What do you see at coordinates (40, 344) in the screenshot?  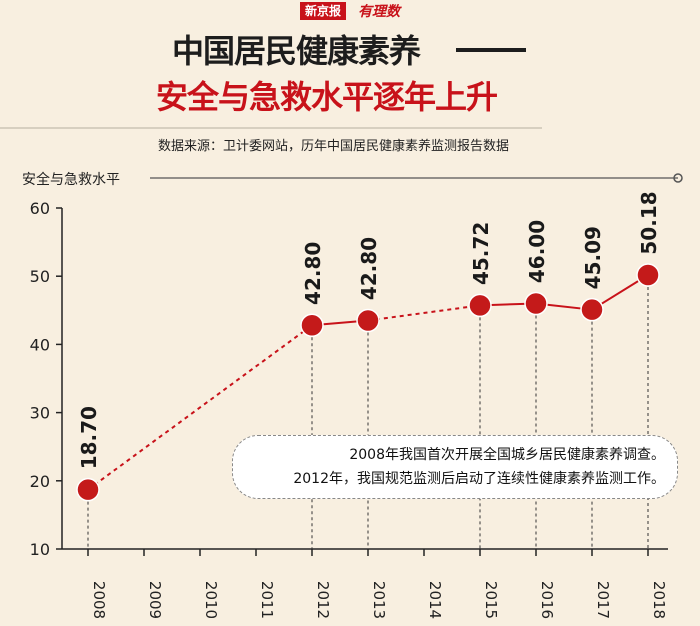 I see `y-tick-label: 40` at bounding box center [40, 344].